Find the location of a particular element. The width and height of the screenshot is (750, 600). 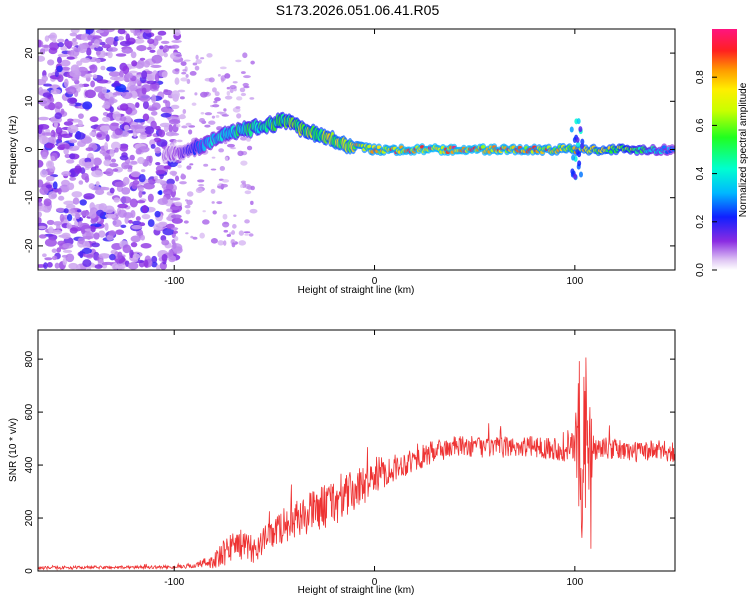

spectrogram-cells is located at coordinates (148, 149).